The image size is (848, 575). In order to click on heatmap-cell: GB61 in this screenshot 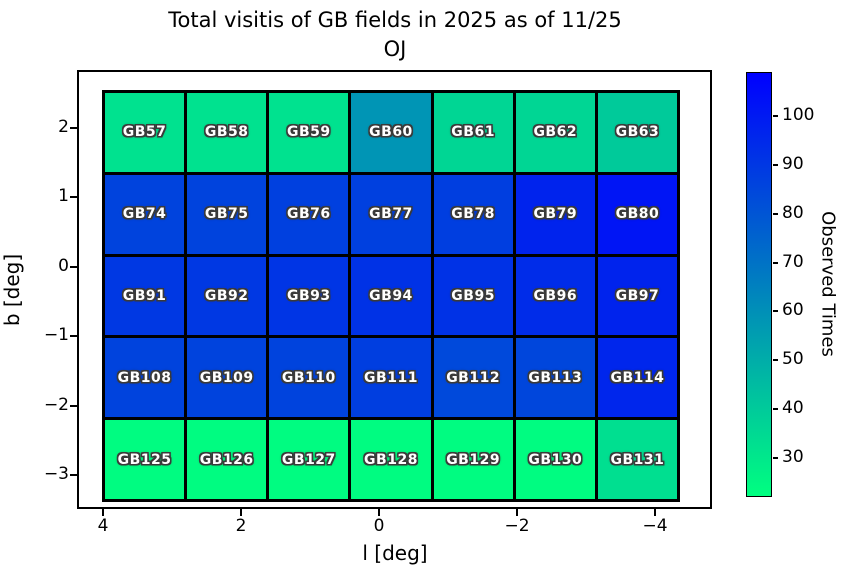, I will do `click(473, 132)`.